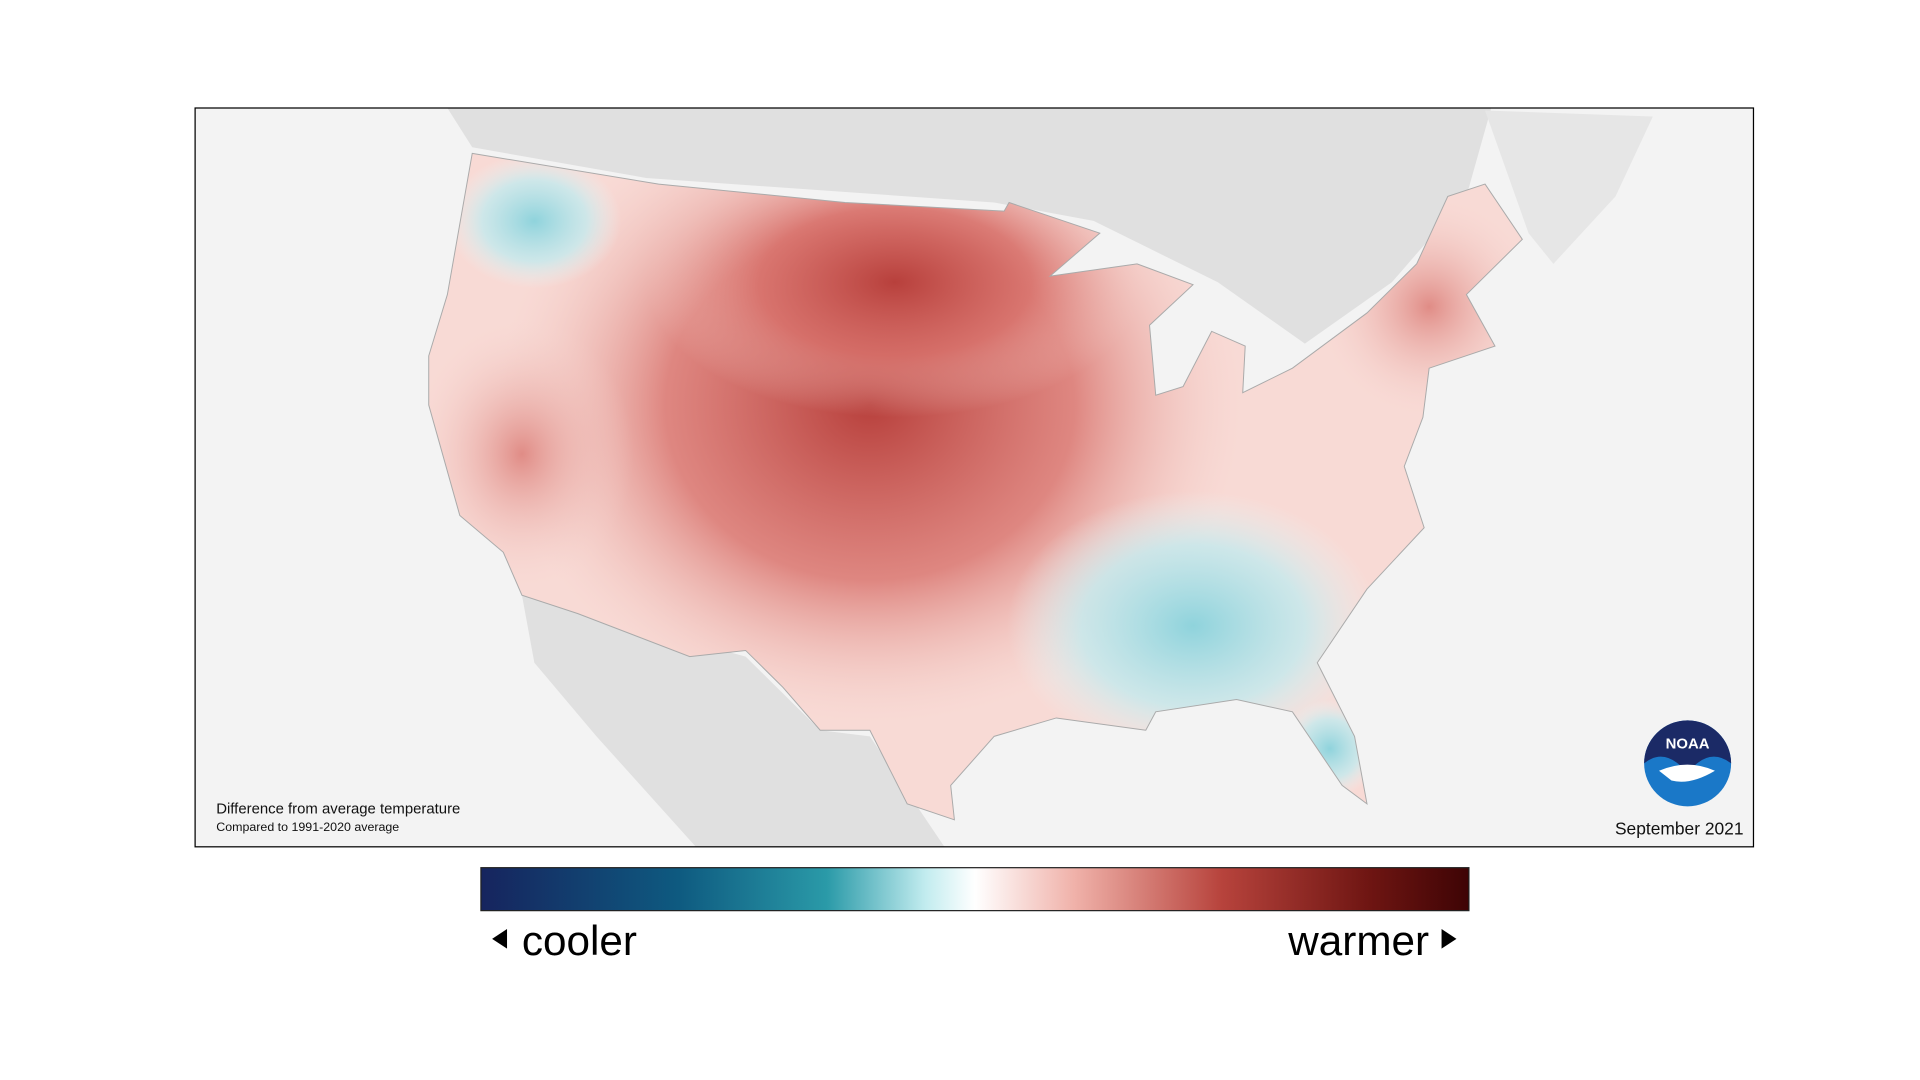 The image size is (1920, 1080). Describe the element at coordinates (307, 827) in the screenshot. I see `map-subtitle: Compared to 1991-2020 average` at that location.